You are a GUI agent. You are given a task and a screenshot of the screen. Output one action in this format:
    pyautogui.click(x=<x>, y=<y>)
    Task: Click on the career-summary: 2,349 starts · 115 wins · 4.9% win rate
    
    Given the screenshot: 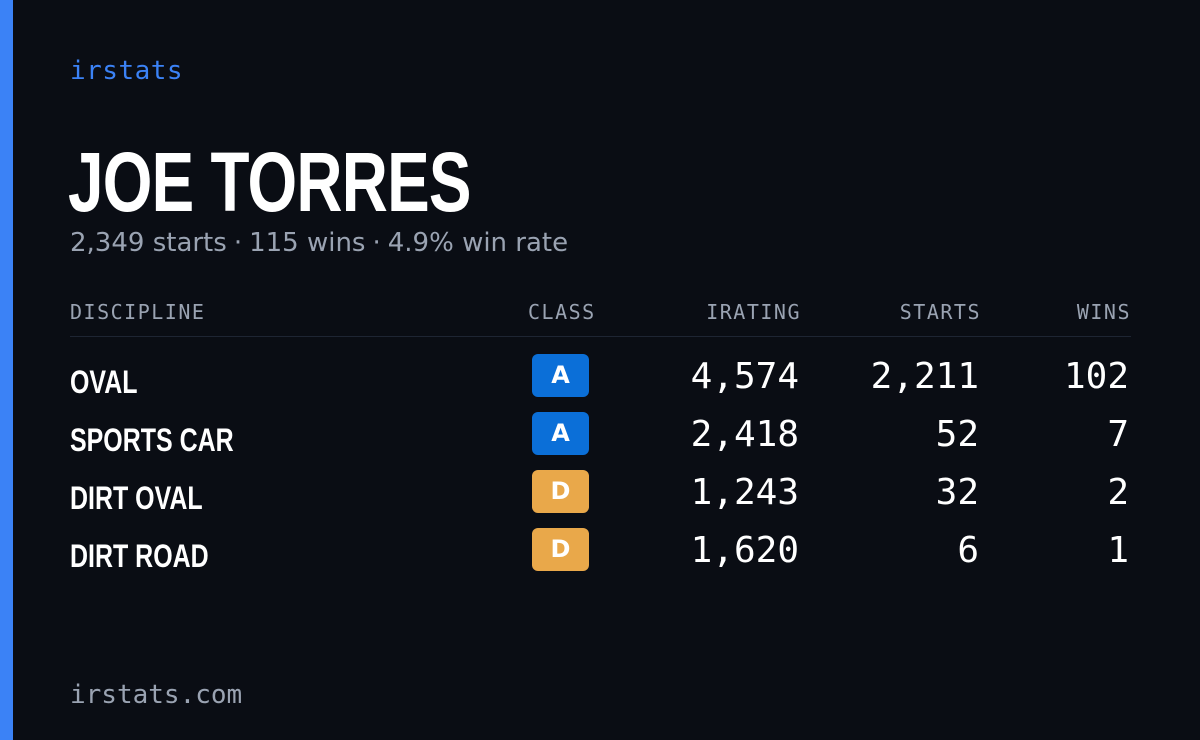 What is the action you would take?
    pyautogui.click(x=319, y=243)
    